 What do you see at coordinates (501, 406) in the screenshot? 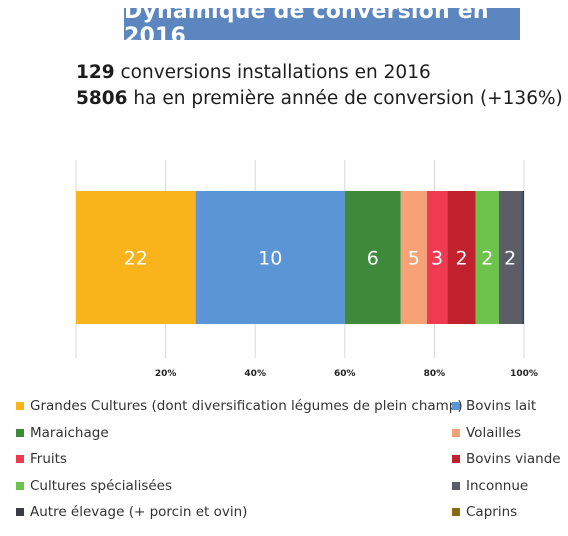
I see `legend-label: Bovins lait` at bounding box center [501, 406].